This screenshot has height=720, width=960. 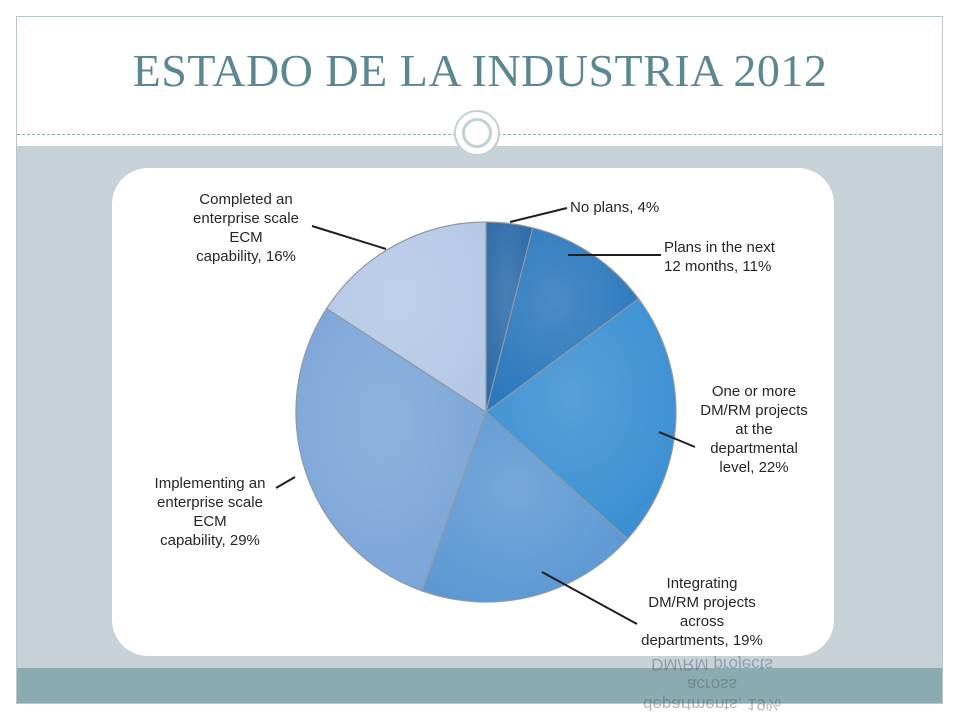 What do you see at coordinates (712, 665) in the screenshot?
I see `reflection-line: DM/RM projects` at bounding box center [712, 665].